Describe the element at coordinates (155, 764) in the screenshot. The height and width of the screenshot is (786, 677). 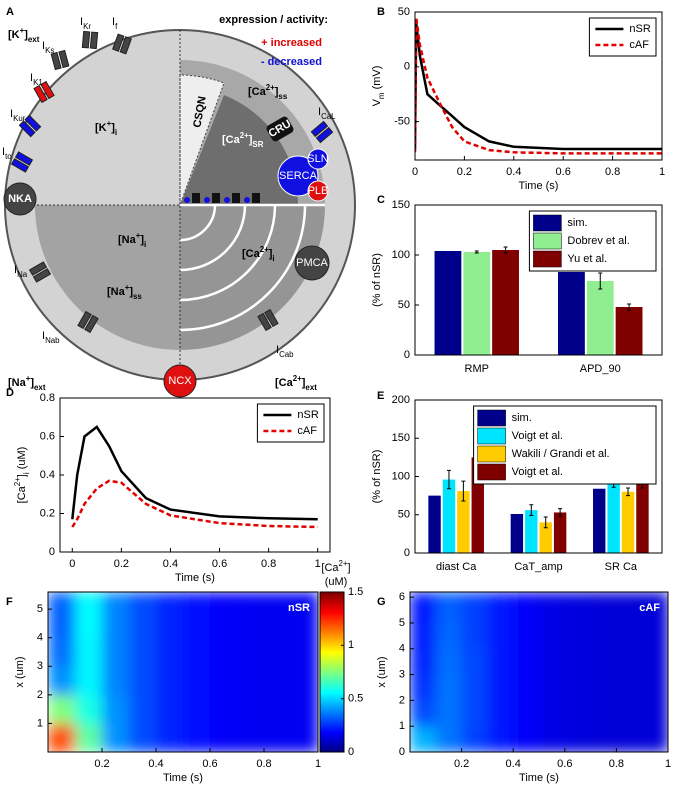
I see `x-tick-label: 0.4` at that location.